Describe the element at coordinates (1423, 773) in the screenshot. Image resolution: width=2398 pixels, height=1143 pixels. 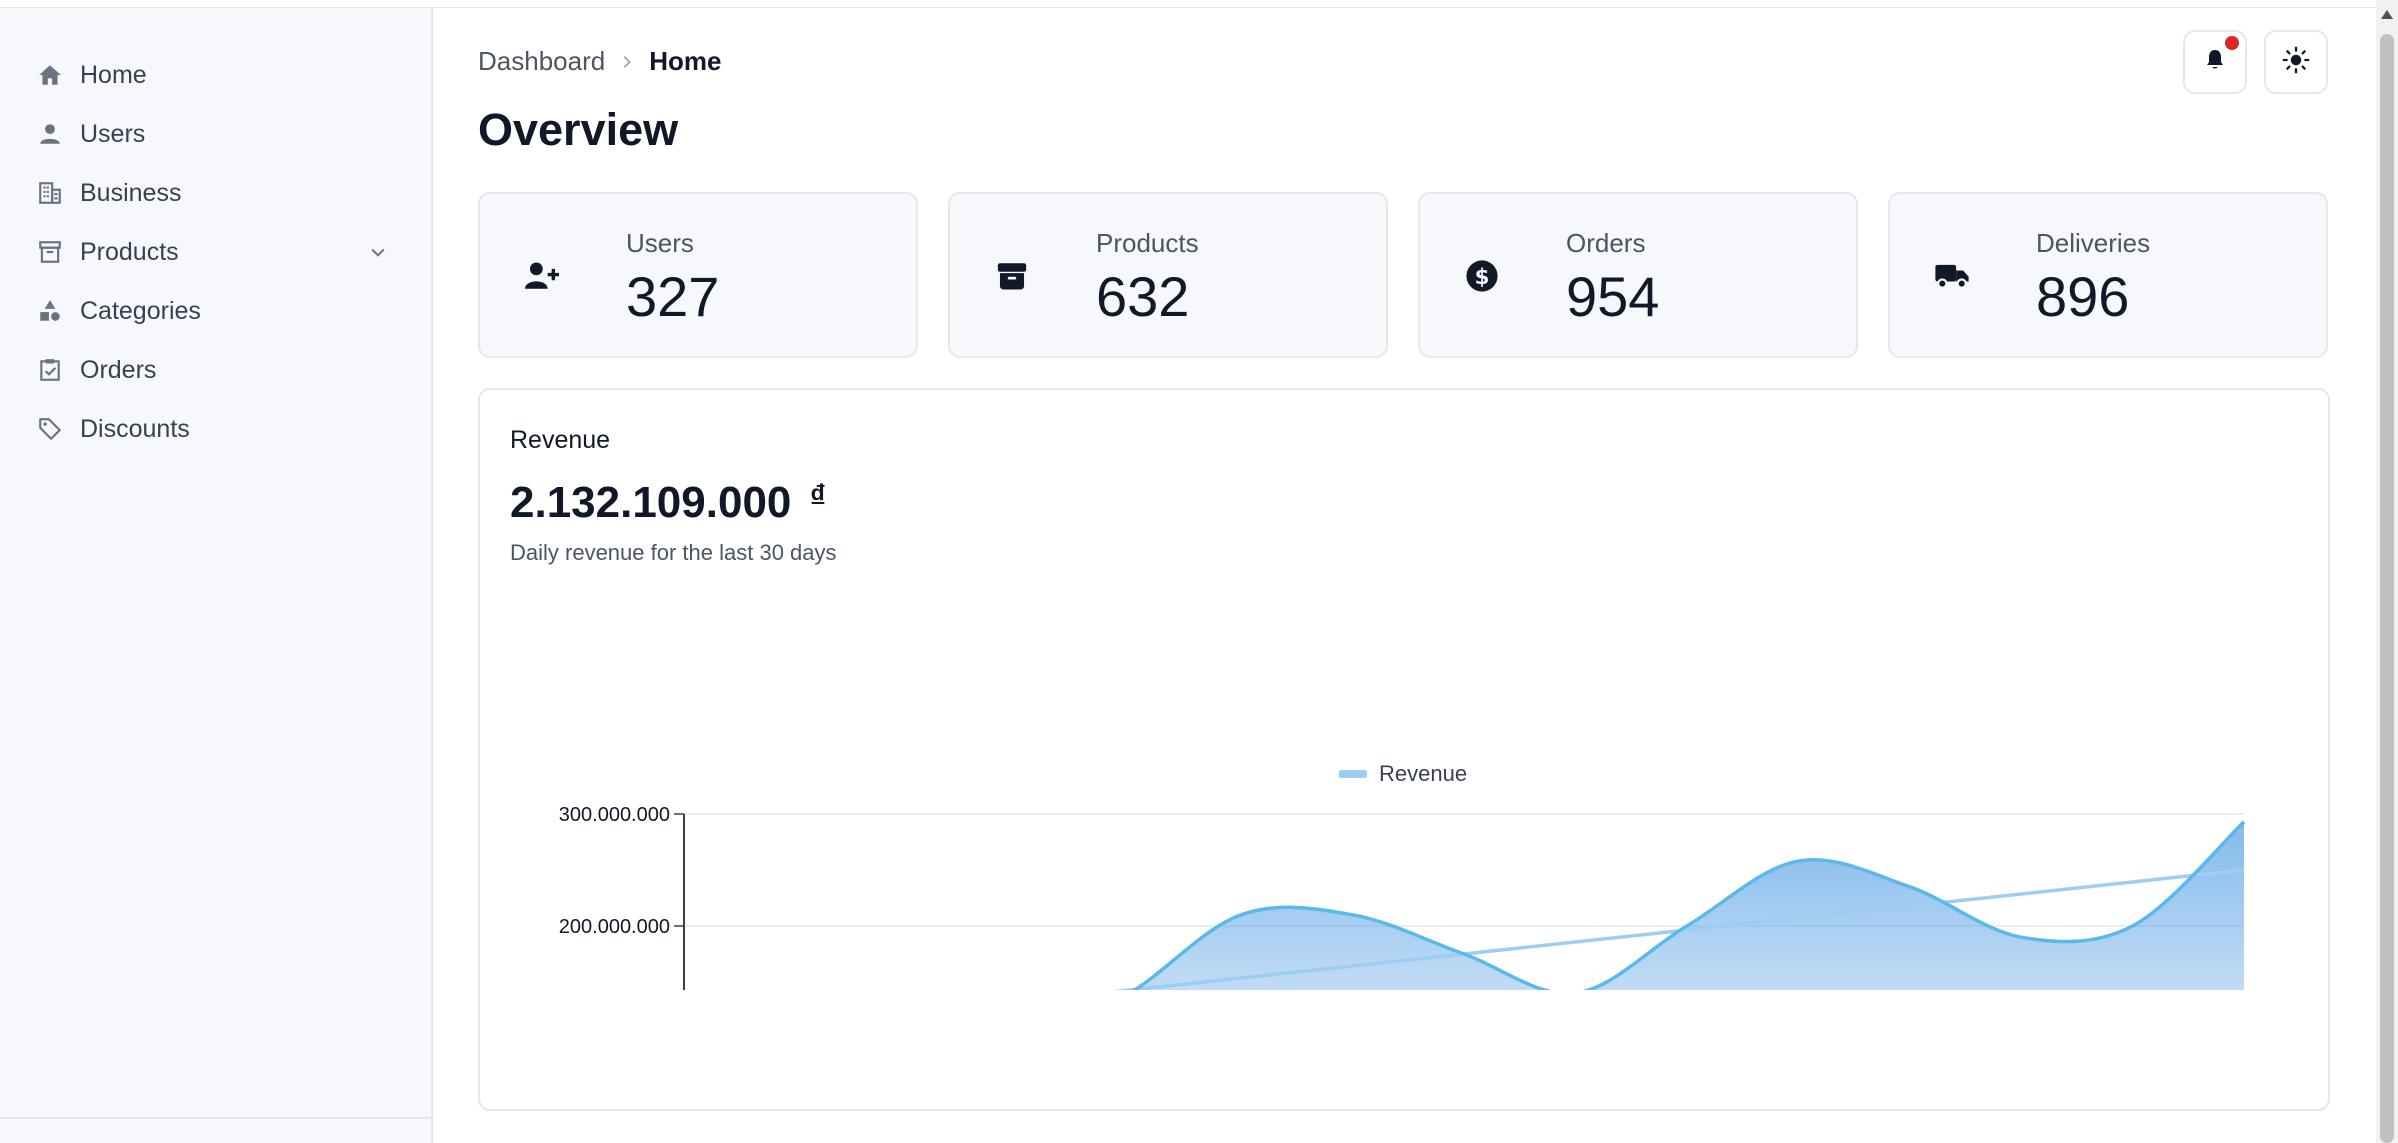
I see `legend-label: Revenue` at that location.